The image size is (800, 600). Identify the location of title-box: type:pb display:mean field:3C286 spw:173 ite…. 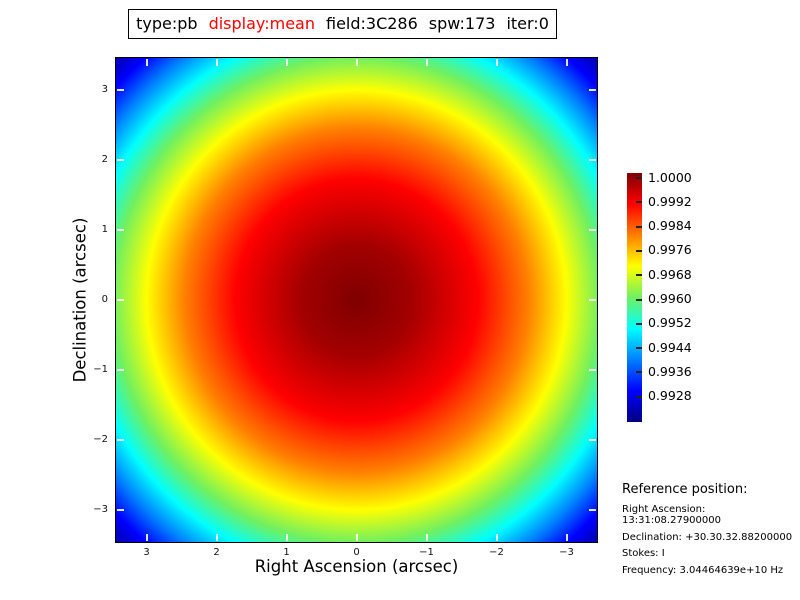
(342, 24).